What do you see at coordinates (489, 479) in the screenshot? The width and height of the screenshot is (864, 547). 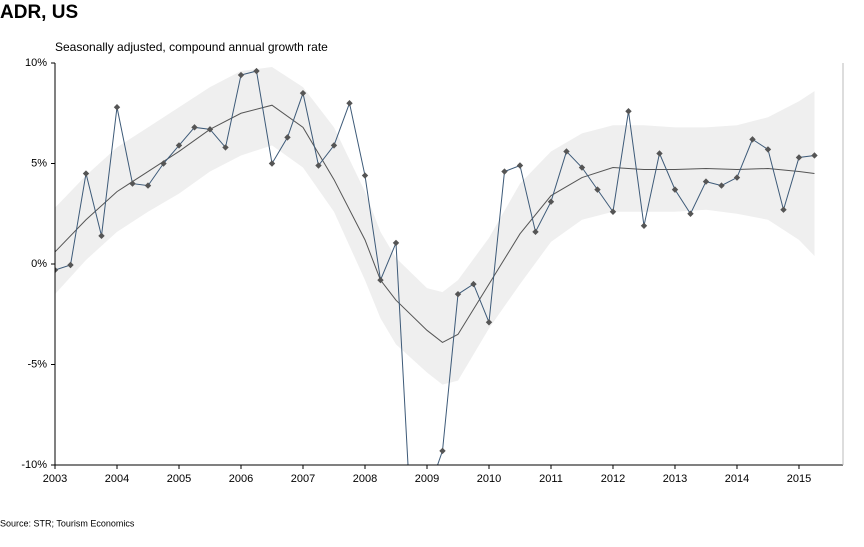 I see `x-tick-label: 2010` at bounding box center [489, 479].